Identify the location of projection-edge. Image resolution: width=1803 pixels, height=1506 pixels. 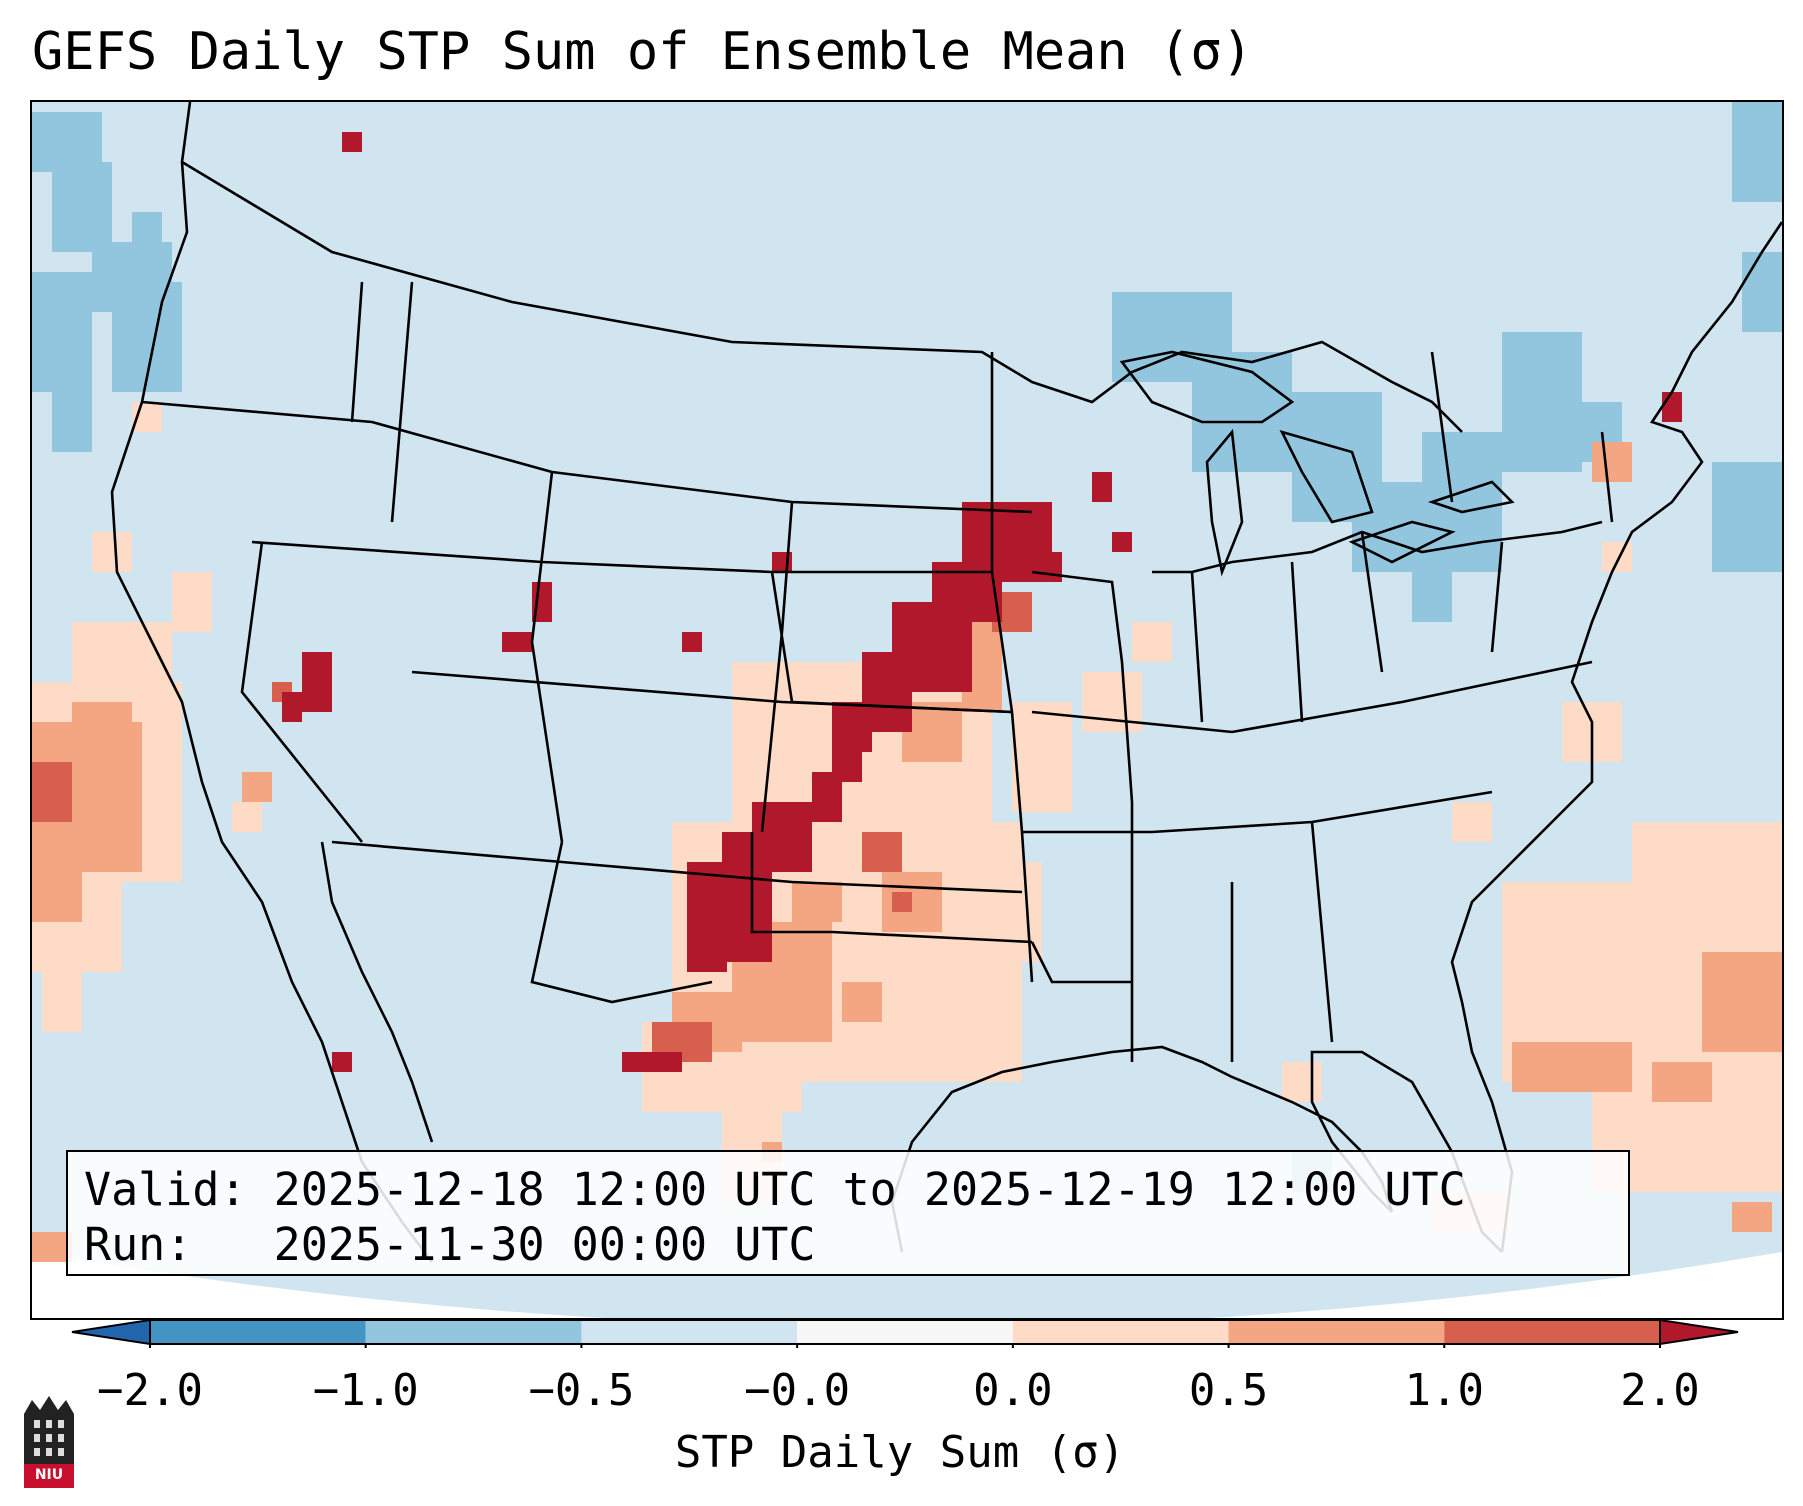
(907, 1285).